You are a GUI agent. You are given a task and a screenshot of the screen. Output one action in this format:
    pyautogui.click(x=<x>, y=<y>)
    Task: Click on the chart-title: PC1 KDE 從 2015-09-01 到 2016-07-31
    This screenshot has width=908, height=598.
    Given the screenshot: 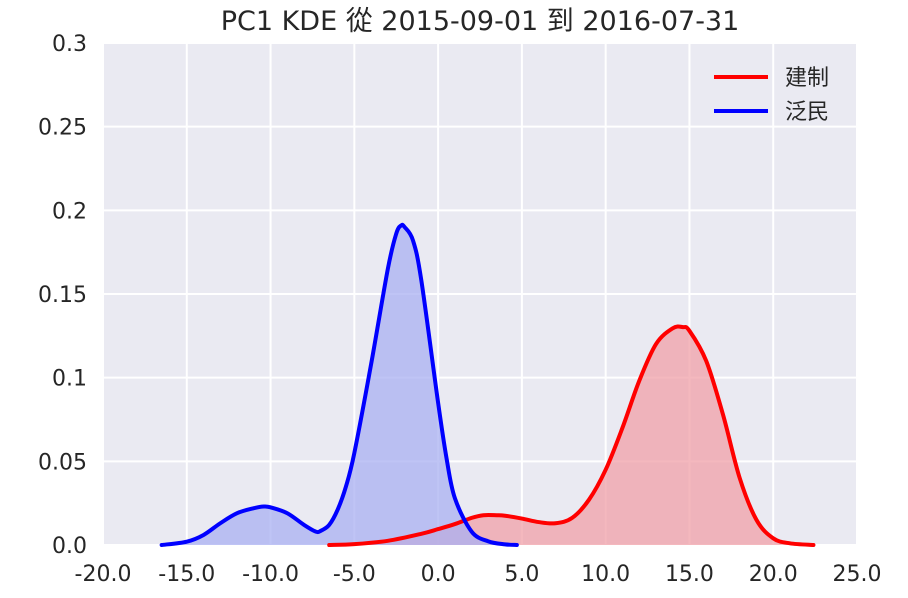 What is the action you would take?
    pyautogui.click(x=480, y=21)
    